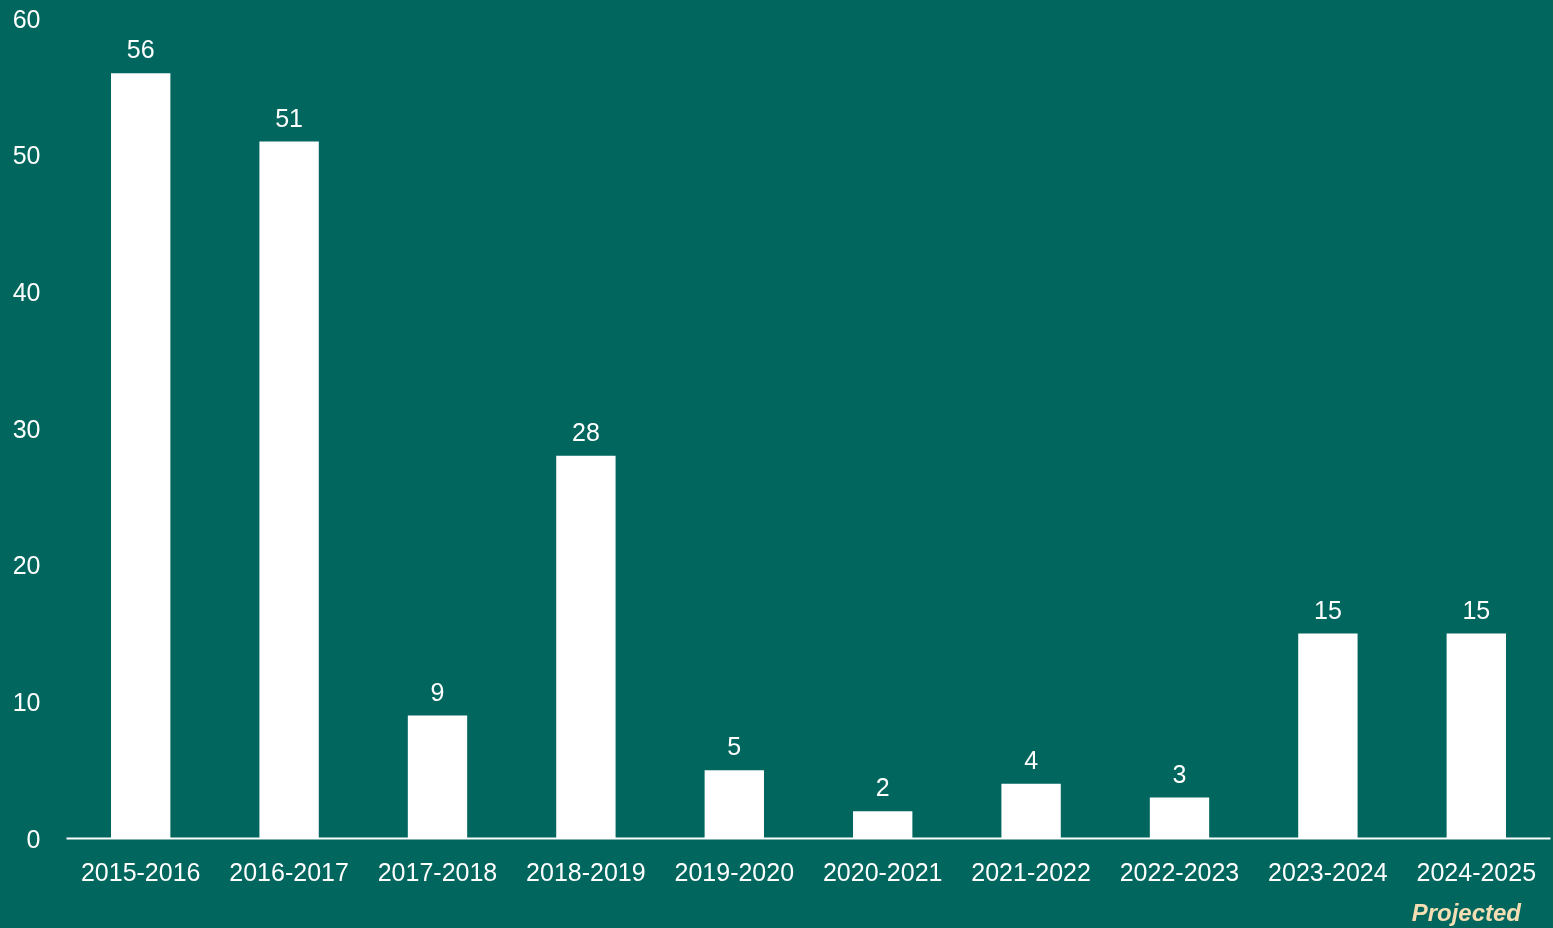 The width and height of the screenshot is (1553, 928). What do you see at coordinates (140, 49) in the screenshot?
I see `data-label: 56` at bounding box center [140, 49].